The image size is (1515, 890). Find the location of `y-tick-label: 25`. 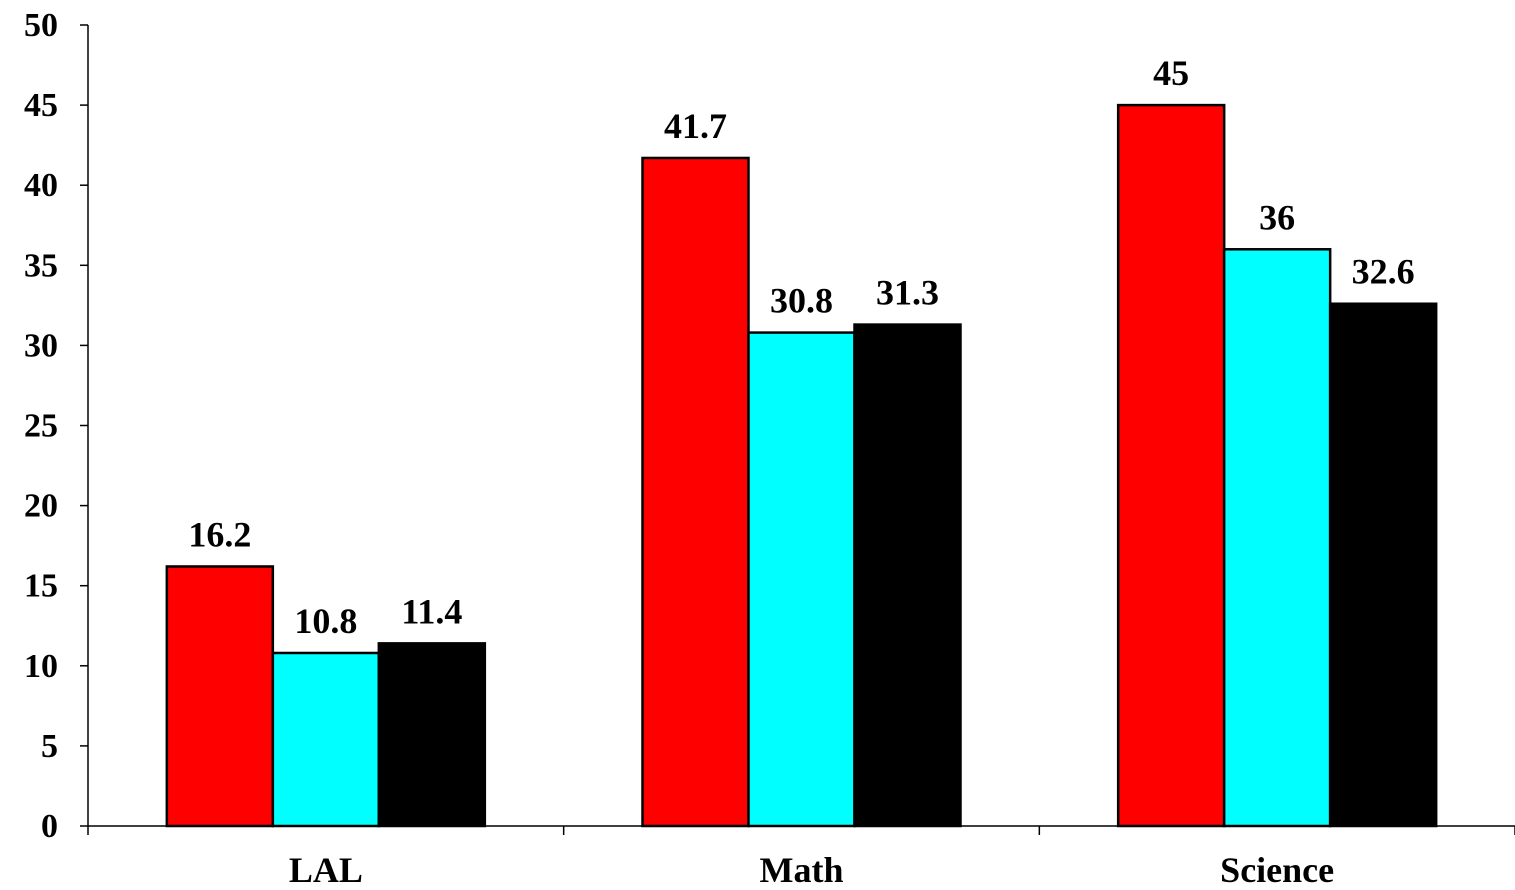

y-tick-label: 25 is located at coordinates (41, 426).